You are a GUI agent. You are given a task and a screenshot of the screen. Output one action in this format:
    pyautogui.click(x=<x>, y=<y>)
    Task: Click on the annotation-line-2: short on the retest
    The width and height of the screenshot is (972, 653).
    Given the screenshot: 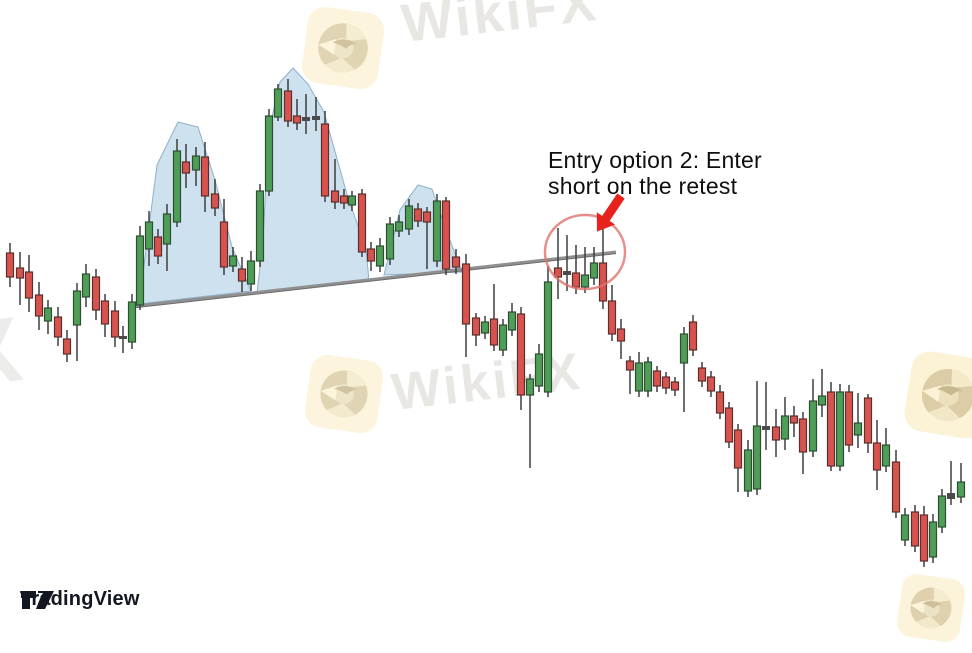 What is the action you would take?
    pyautogui.click(x=643, y=186)
    